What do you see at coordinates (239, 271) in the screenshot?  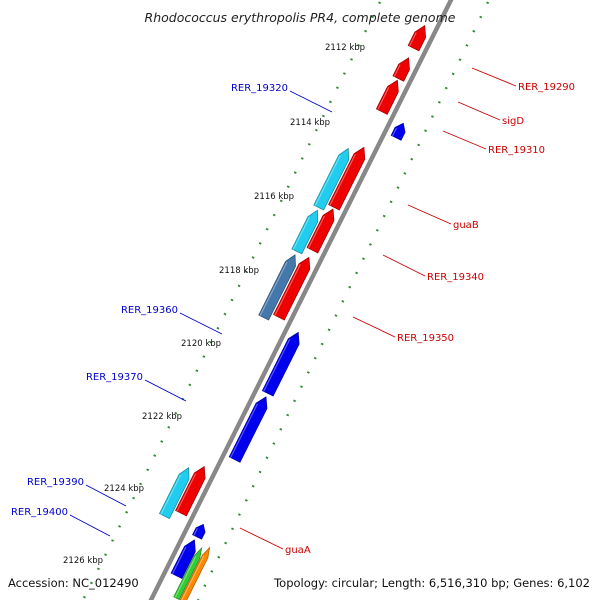 I see `kbp-tick-label: 2118 kbp` at bounding box center [239, 271].